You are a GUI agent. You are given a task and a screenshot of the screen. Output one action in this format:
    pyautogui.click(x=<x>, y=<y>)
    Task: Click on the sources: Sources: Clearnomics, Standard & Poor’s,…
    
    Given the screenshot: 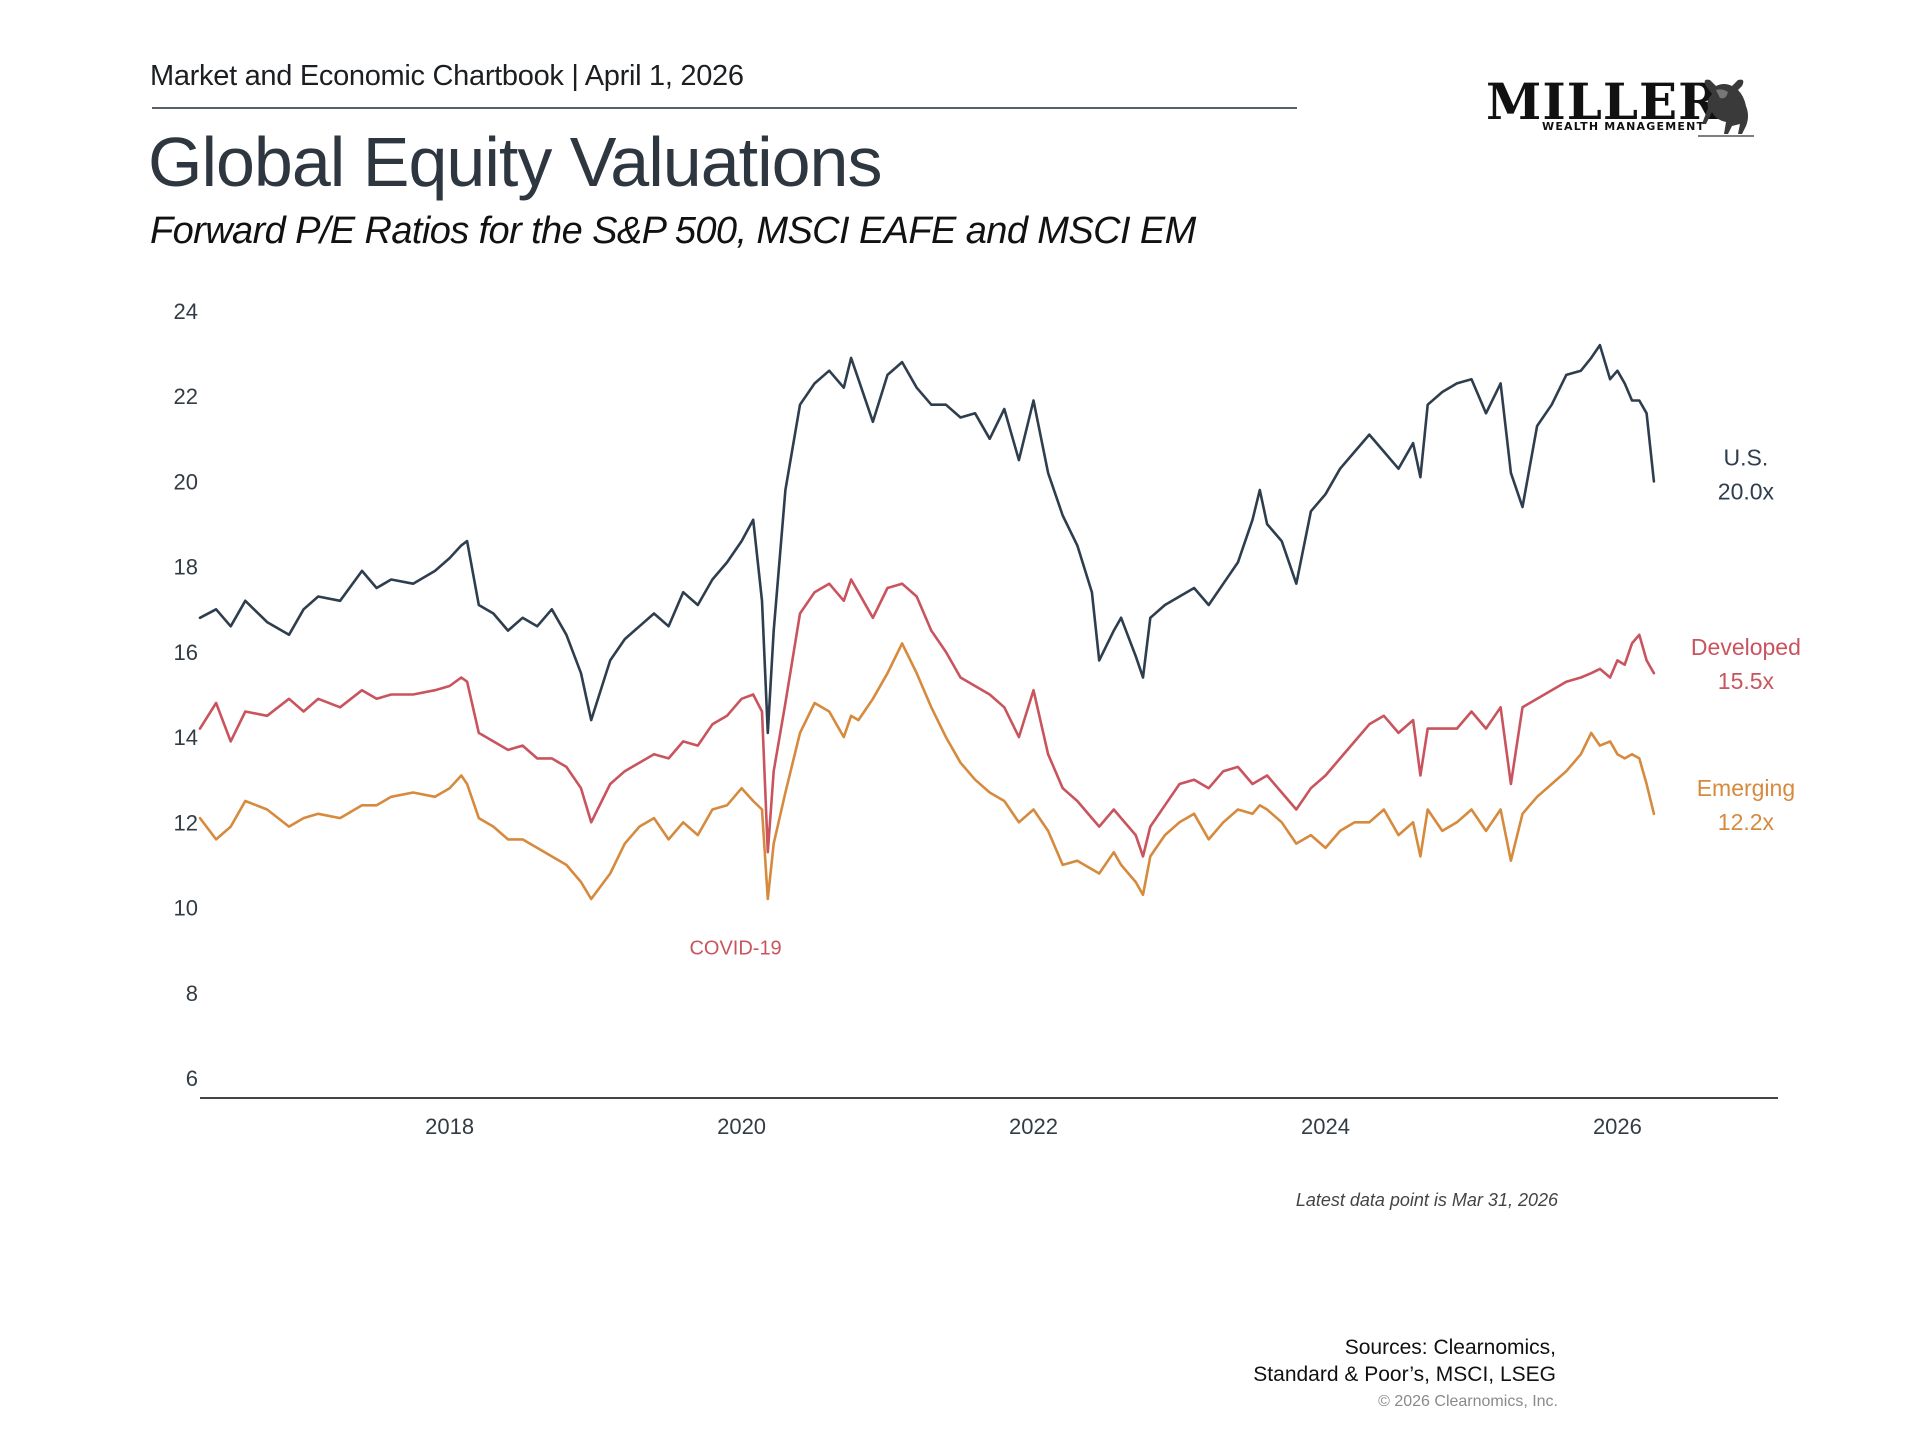 What is the action you would take?
    pyautogui.click(x=1404, y=1361)
    